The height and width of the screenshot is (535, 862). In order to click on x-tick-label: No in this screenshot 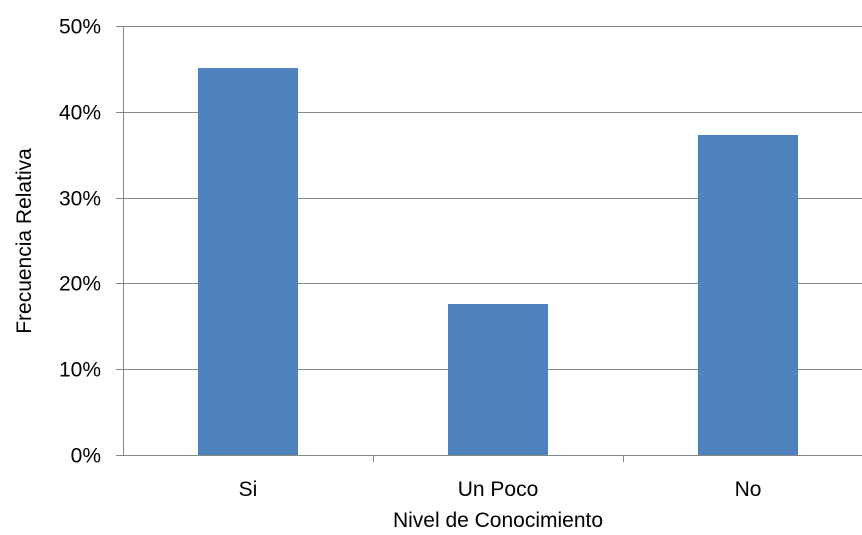, I will do `click(748, 489)`.